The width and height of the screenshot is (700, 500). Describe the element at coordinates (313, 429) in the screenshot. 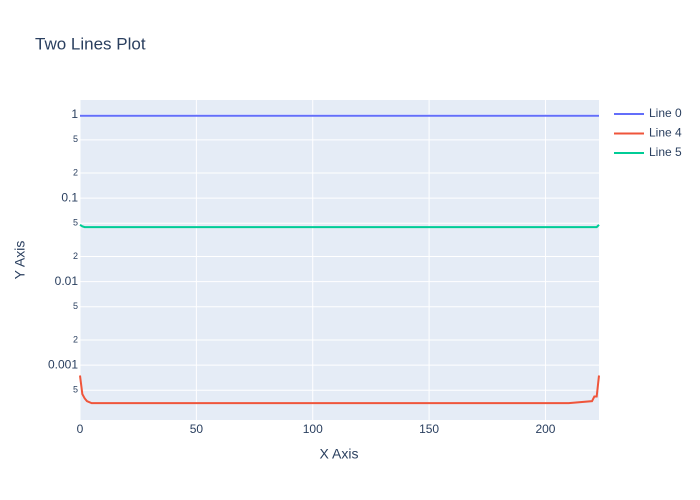

I see `x-tick-label: 100` at that location.